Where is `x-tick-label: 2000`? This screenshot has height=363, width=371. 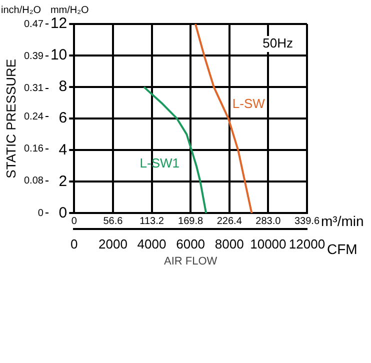 x-tick-label: 2000 is located at coordinates (113, 244).